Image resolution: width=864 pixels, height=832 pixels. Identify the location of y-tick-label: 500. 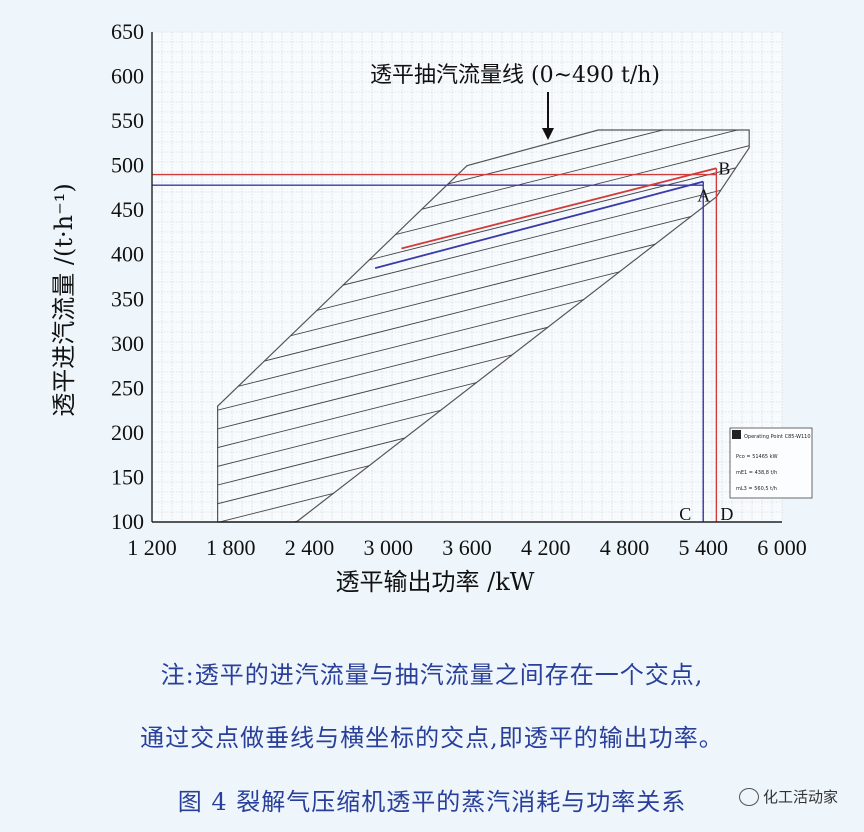
(127, 165).